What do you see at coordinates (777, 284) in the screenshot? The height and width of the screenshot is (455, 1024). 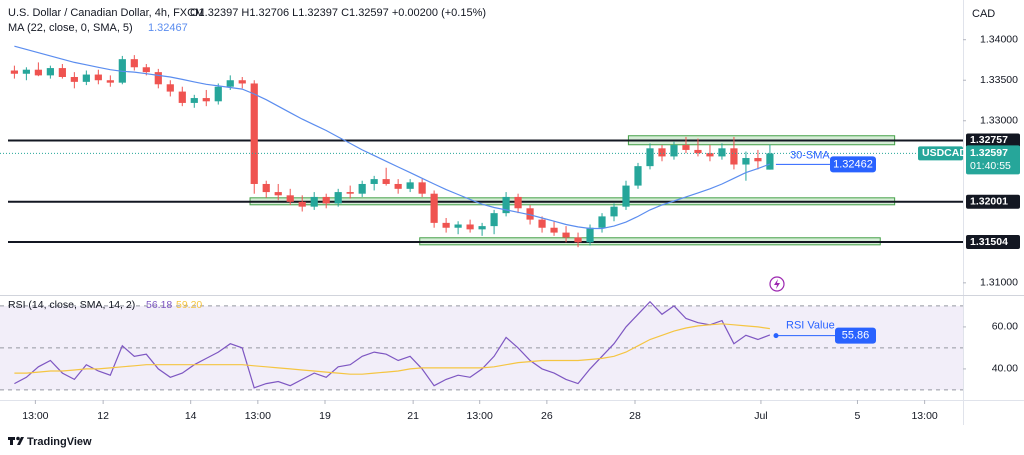 I see `alert-icon` at bounding box center [777, 284].